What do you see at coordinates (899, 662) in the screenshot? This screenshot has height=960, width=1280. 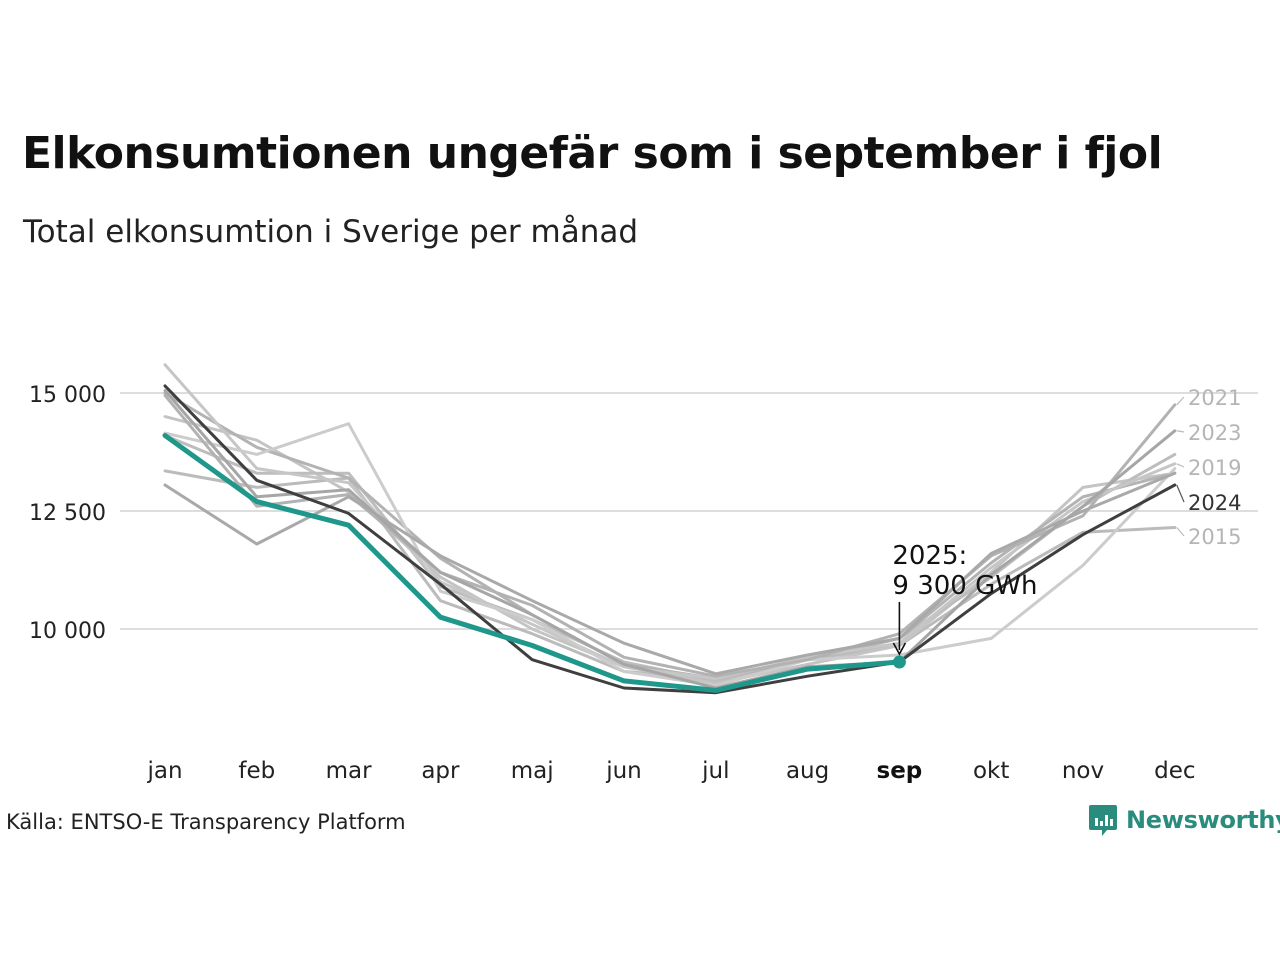 I see `annotation-point` at bounding box center [899, 662].